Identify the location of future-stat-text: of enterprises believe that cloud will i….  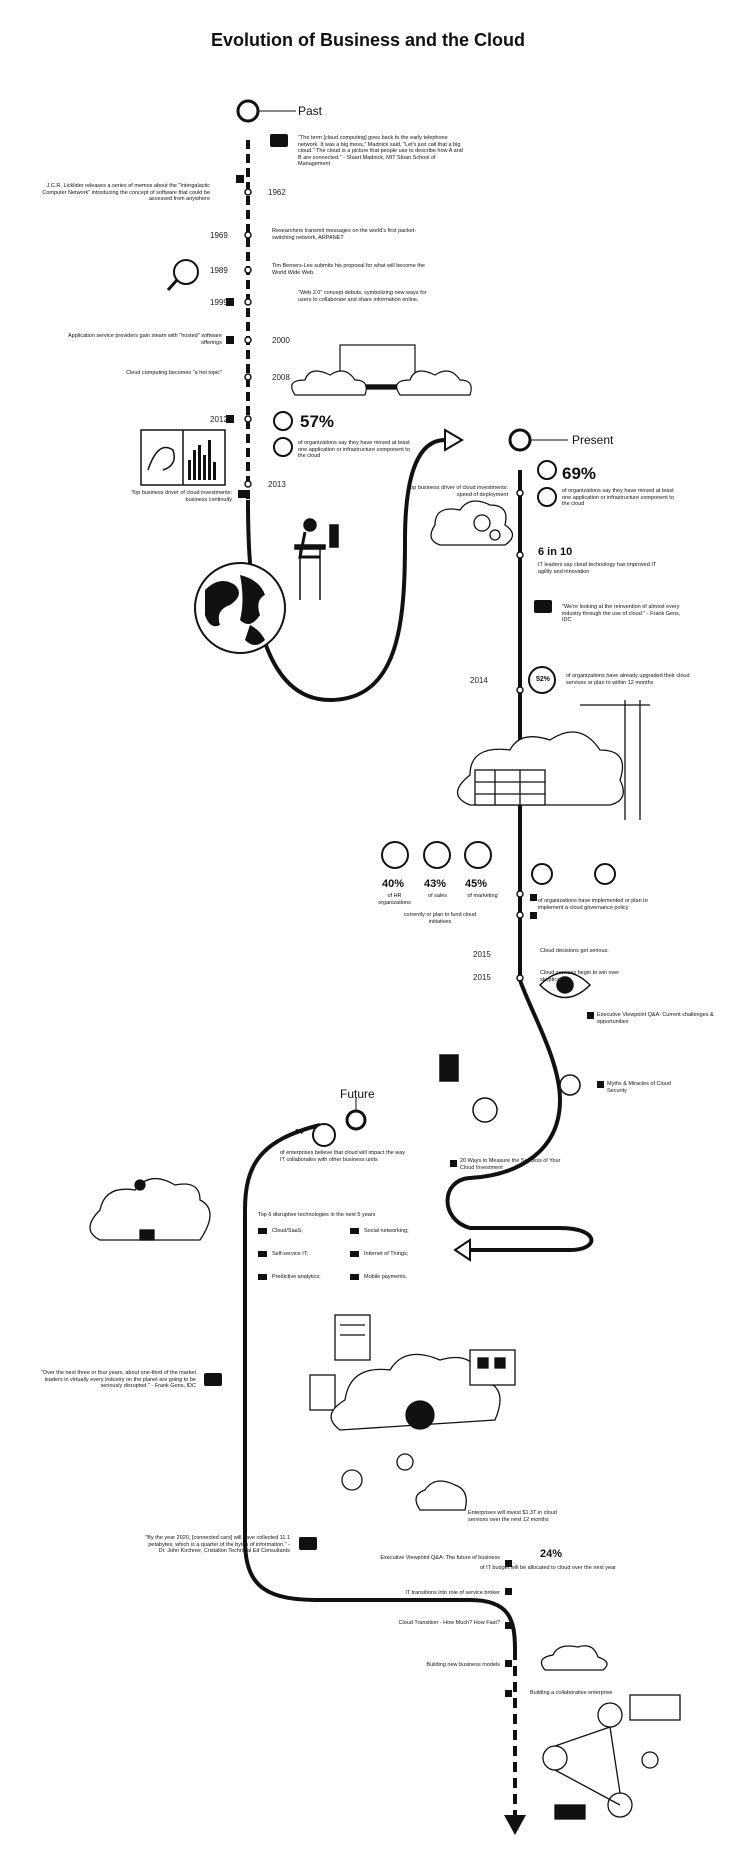
(343, 1156).